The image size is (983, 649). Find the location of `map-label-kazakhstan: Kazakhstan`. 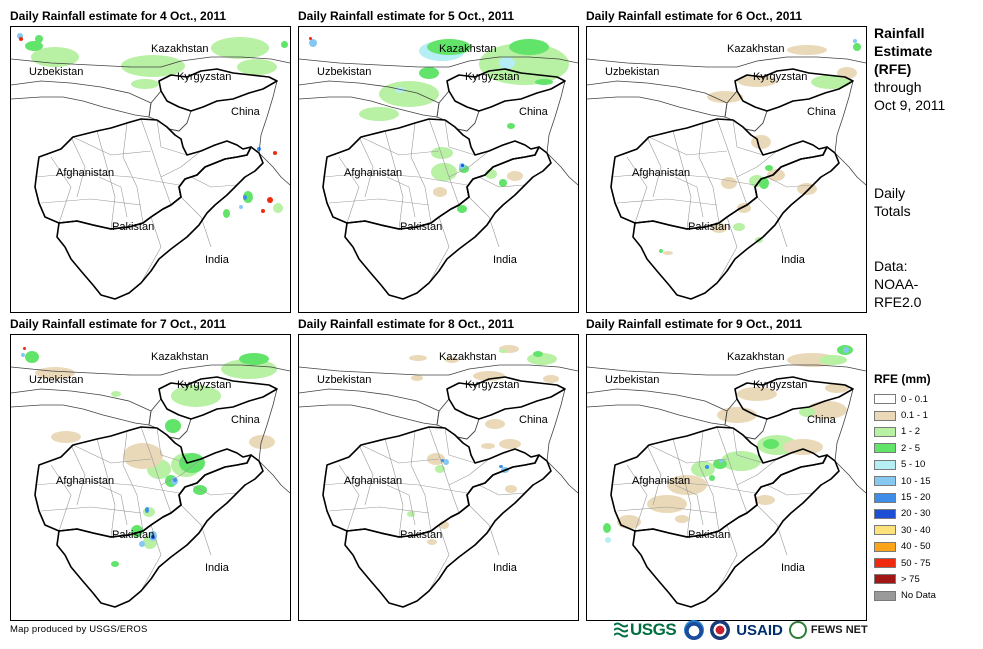

map-label-kazakhstan: Kazakhstan is located at coordinates (180, 49).